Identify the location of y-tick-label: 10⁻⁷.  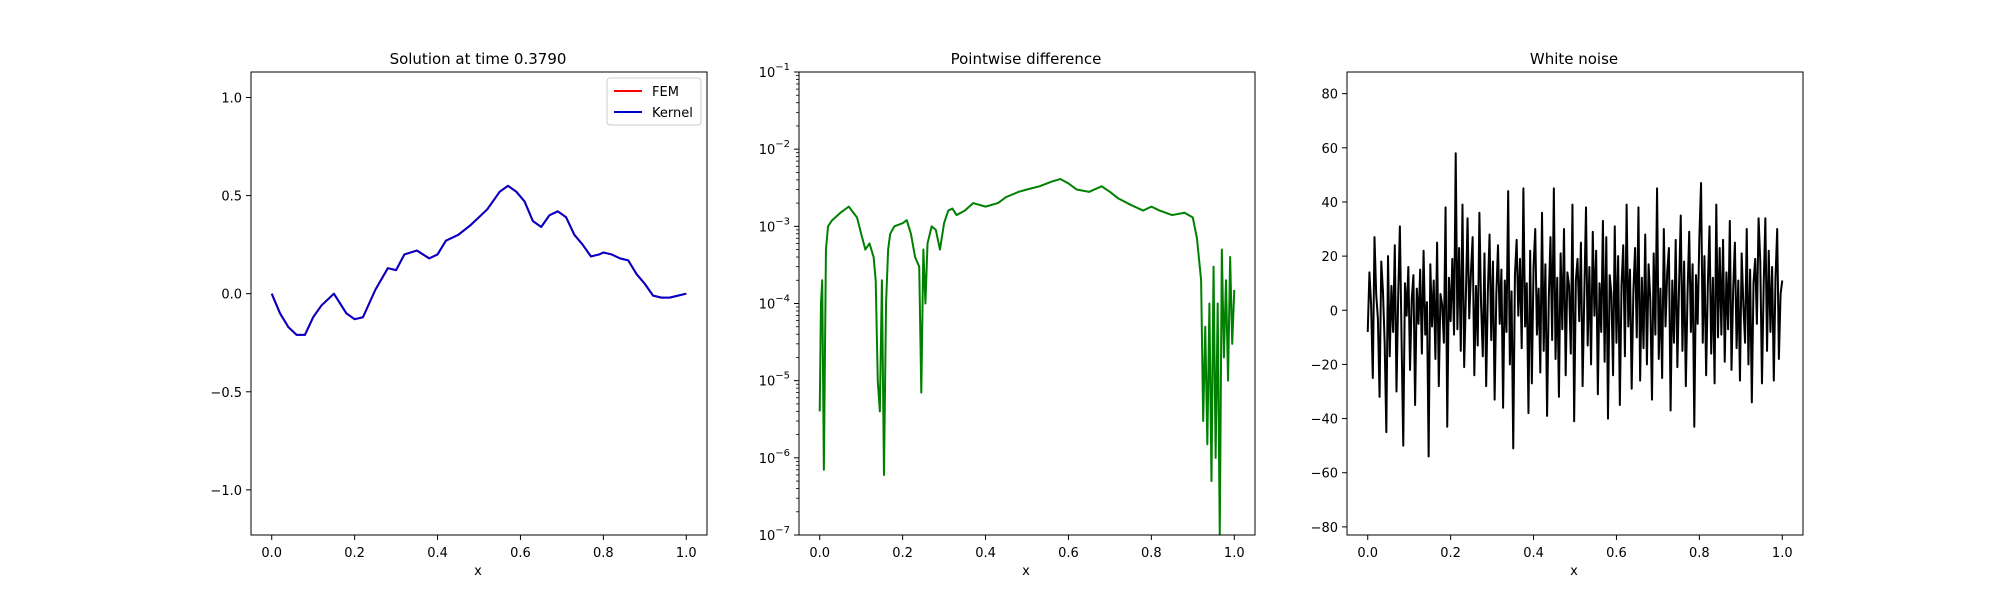
(774, 534).